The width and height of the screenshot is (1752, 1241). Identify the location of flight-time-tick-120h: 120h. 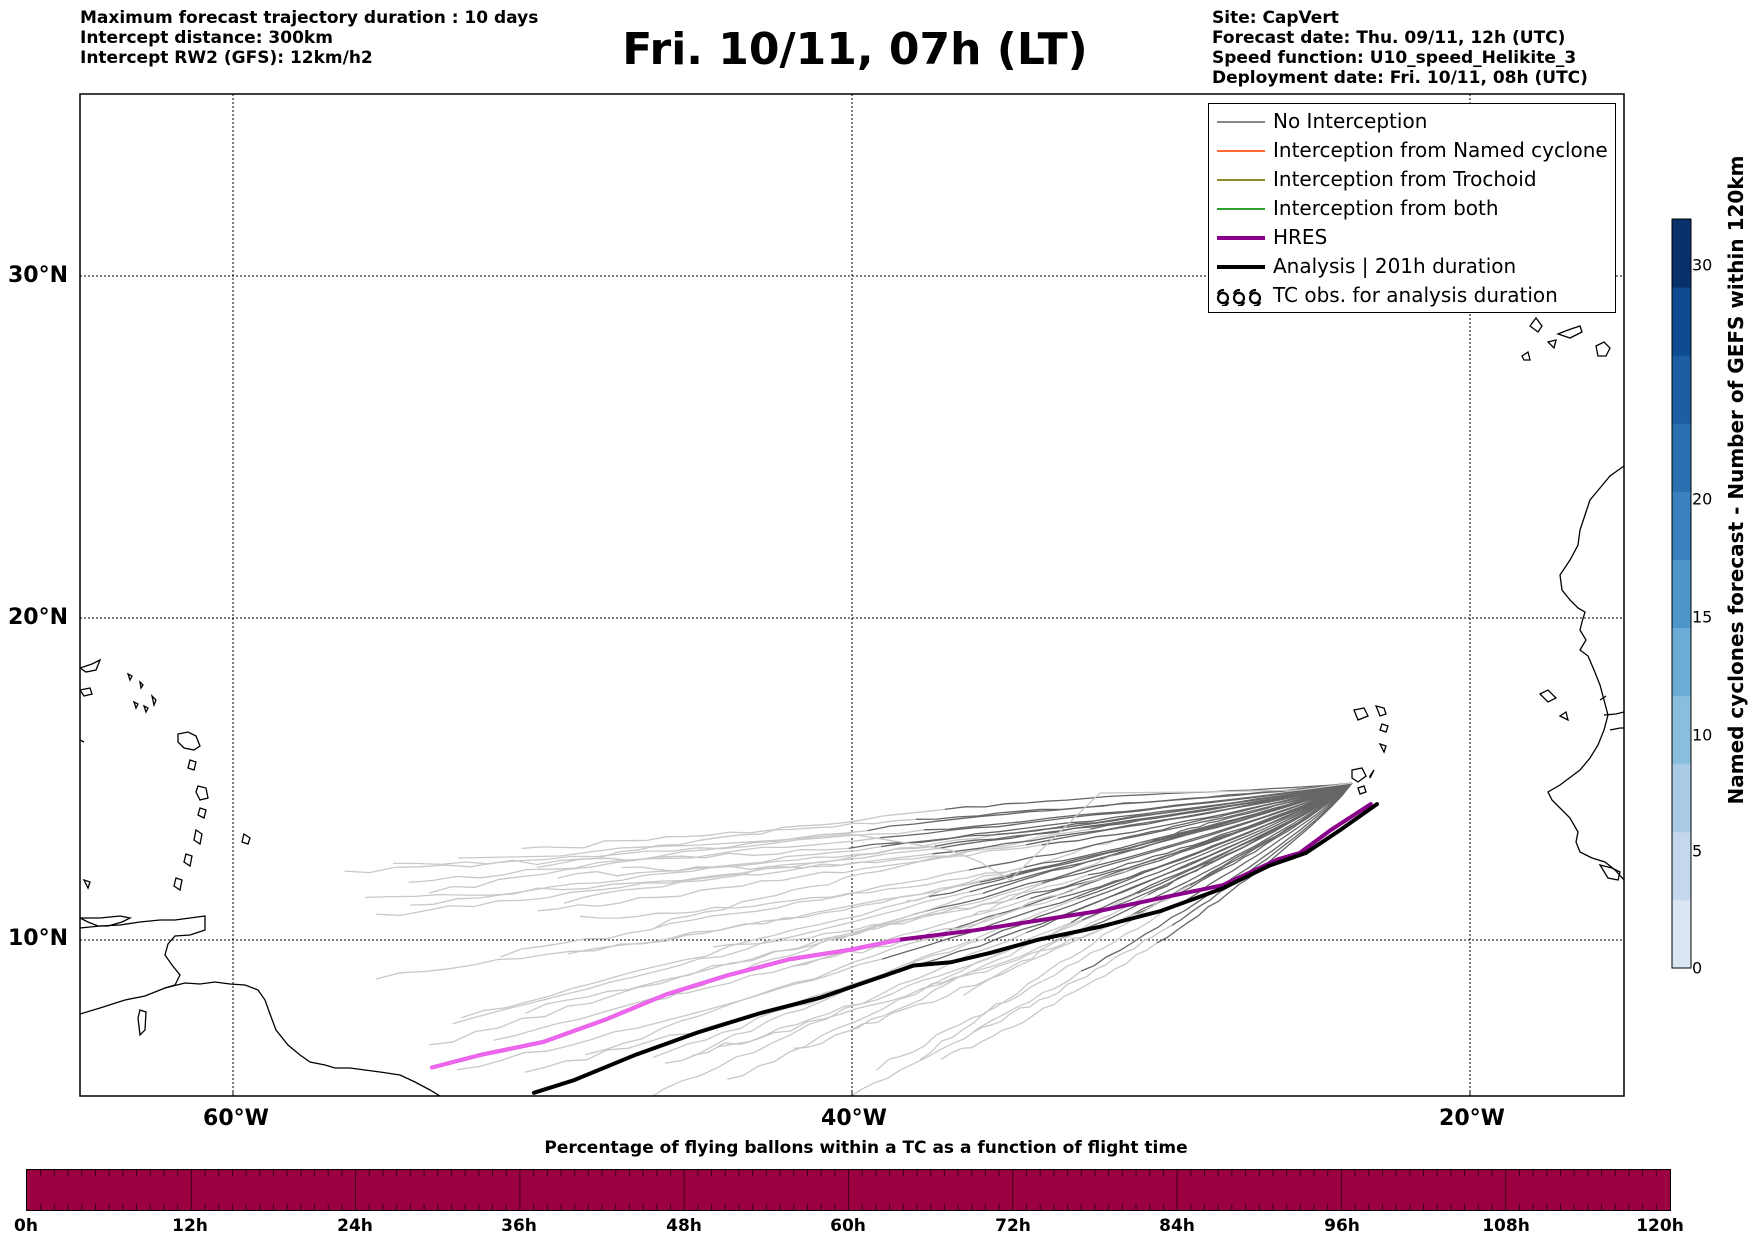
(1660, 1226).